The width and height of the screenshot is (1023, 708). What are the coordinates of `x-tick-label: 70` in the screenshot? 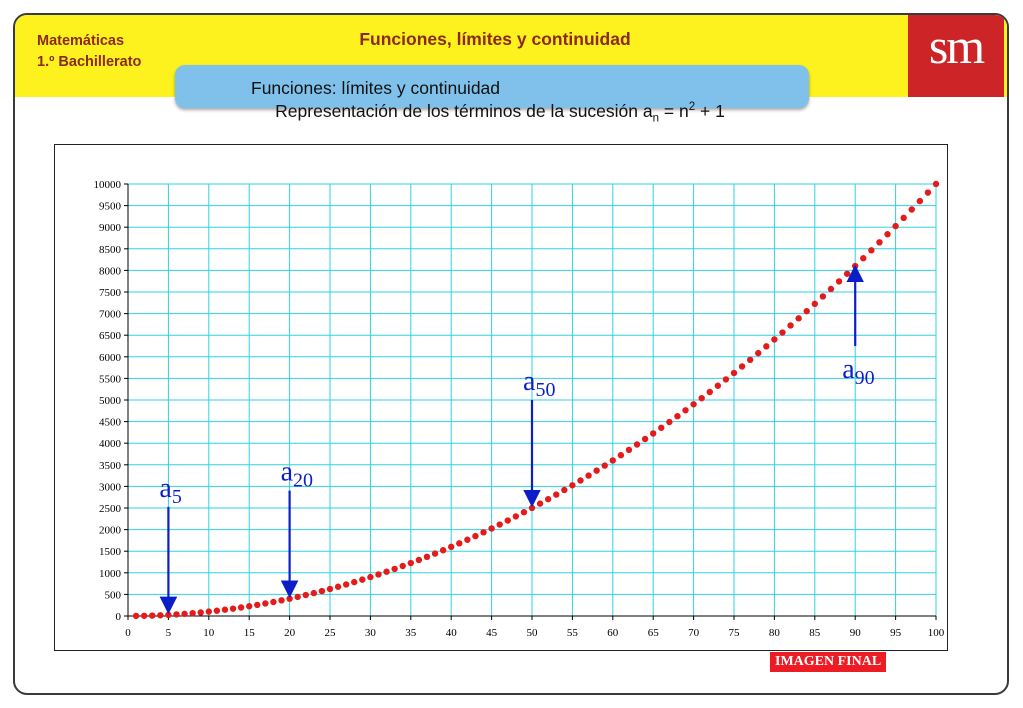 It's located at (694, 633).